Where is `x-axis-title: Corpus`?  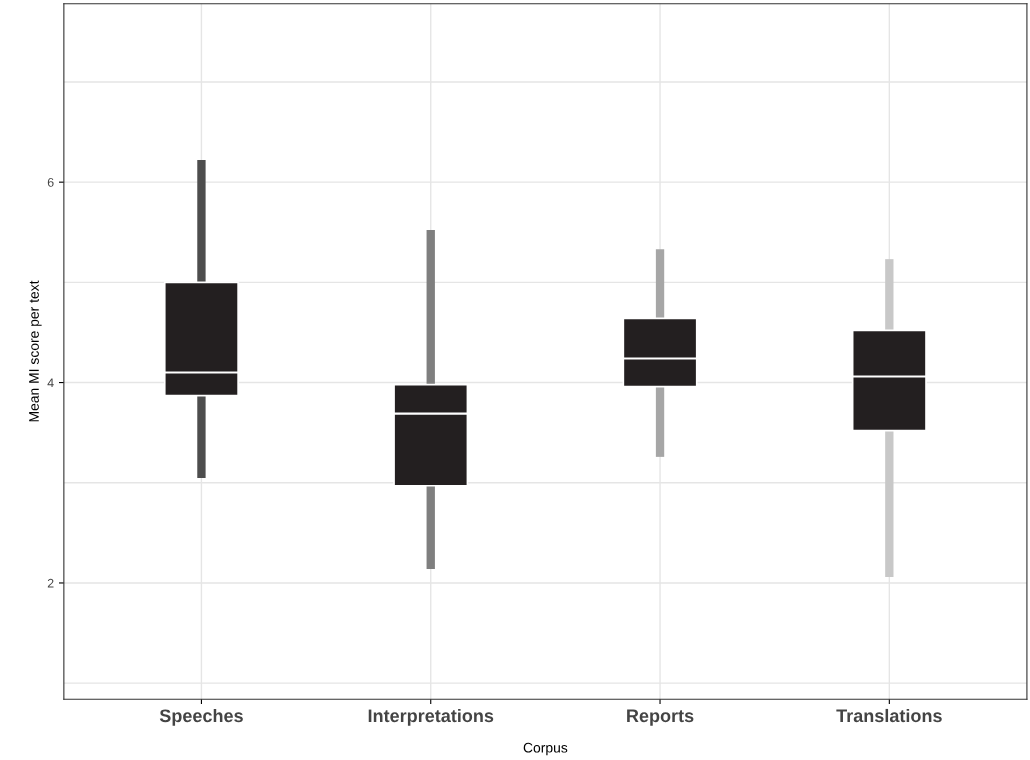 x-axis-title: Corpus is located at coordinates (545, 749).